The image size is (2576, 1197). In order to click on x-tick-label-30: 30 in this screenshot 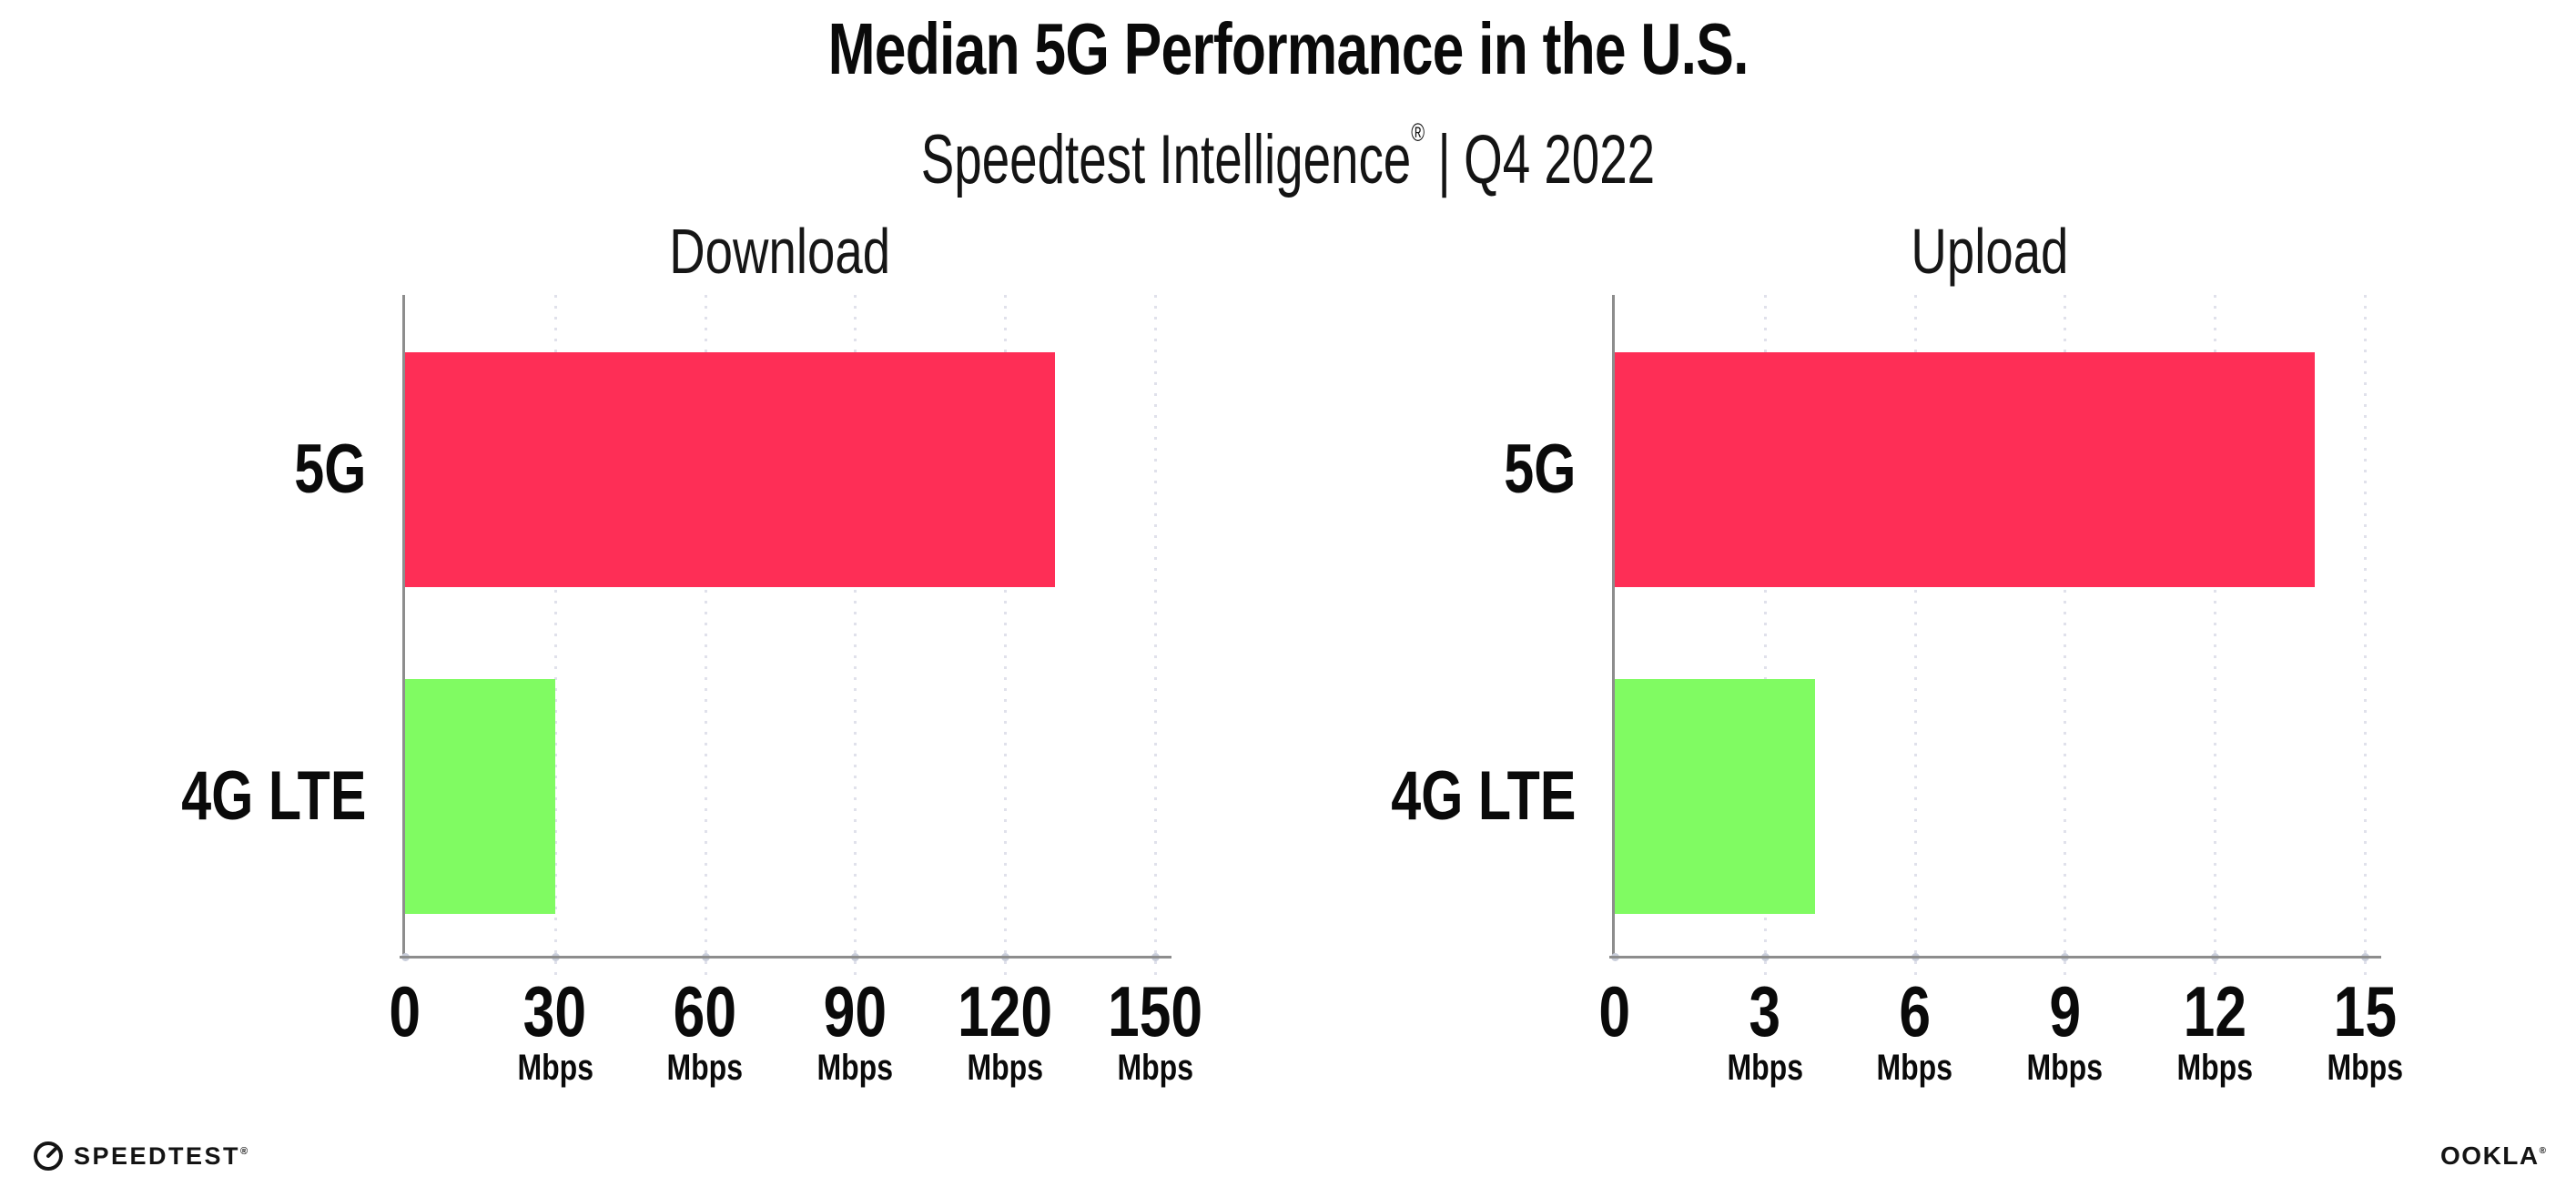, I will do `click(555, 1011)`.